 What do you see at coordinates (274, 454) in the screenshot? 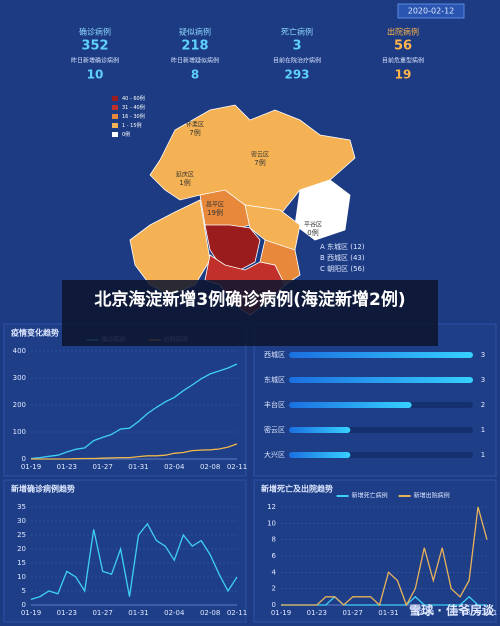
I see `bar-label: 大兴区` at bounding box center [274, 454].